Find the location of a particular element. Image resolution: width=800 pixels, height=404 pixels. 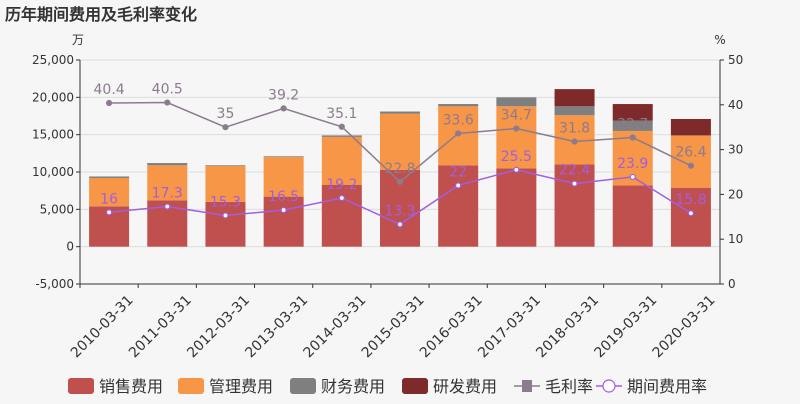

y-tick-label: 25,000 is located at coordinates (53, 60).